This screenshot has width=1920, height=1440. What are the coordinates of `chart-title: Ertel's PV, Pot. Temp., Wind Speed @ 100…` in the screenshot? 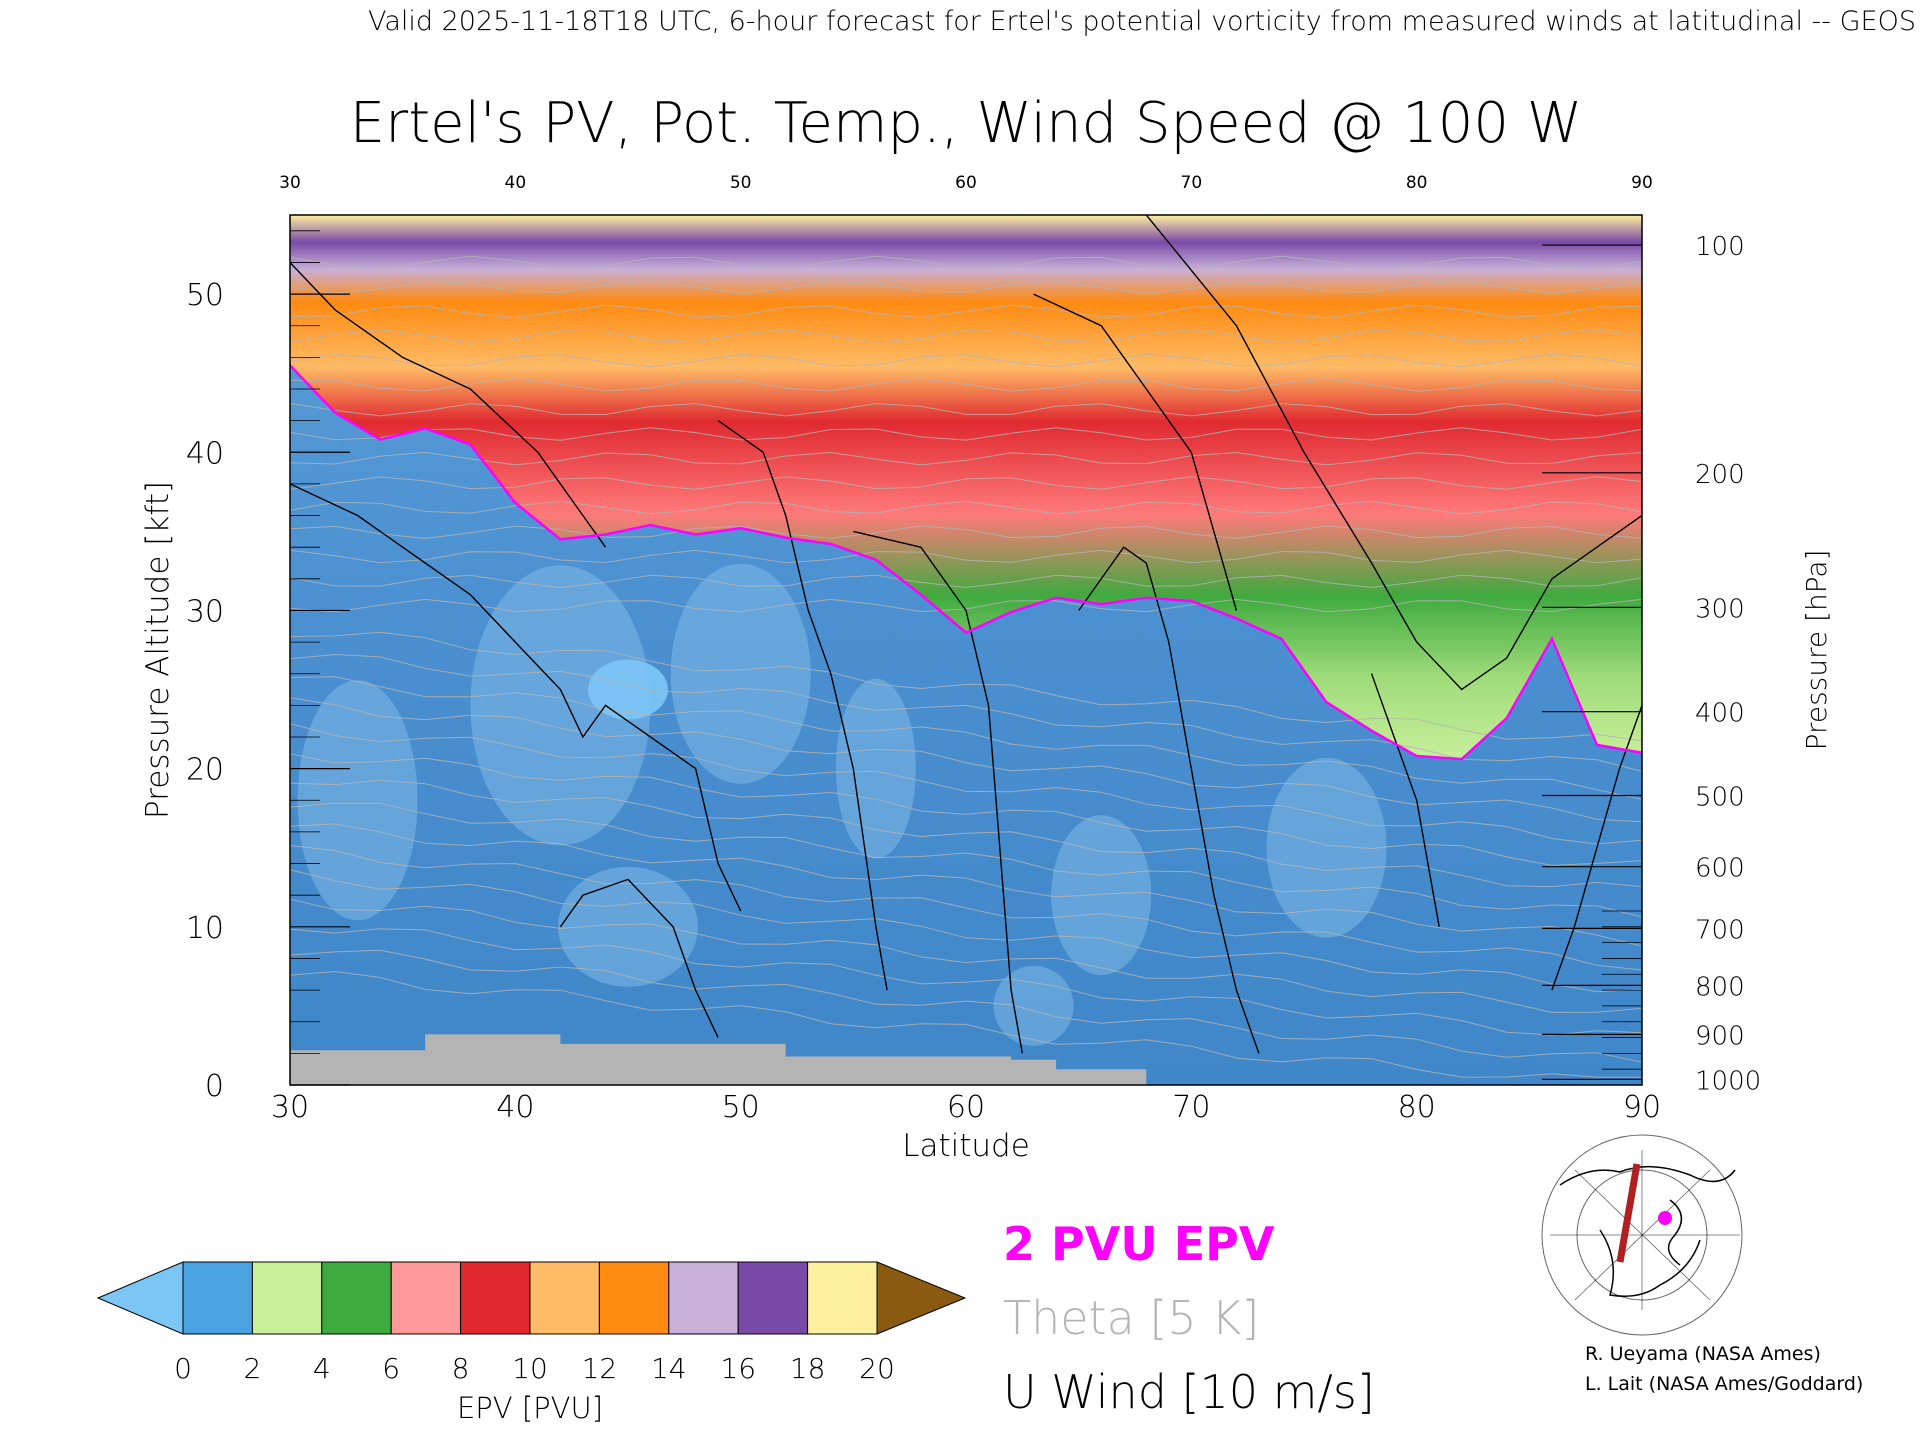 It's located at (966, 123).